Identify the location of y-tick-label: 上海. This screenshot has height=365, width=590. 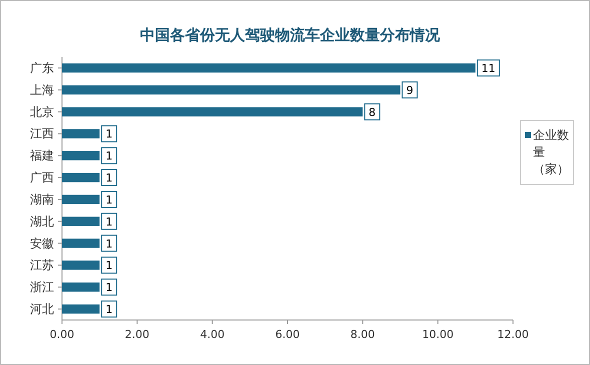
(42, 89).